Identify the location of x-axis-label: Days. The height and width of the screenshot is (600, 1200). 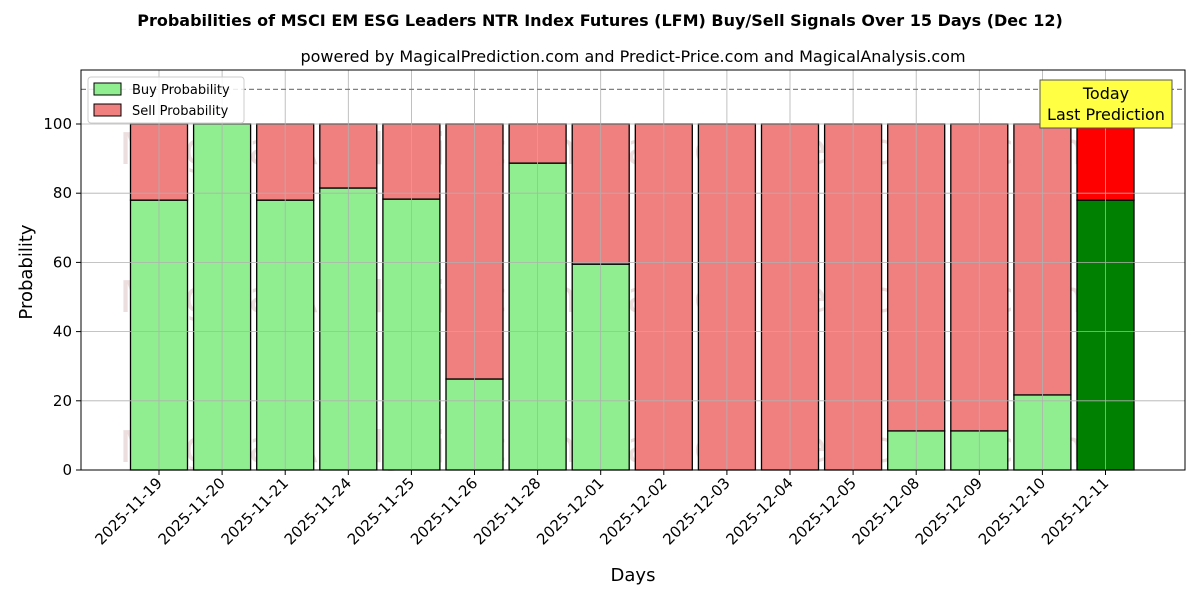
(633, 575).